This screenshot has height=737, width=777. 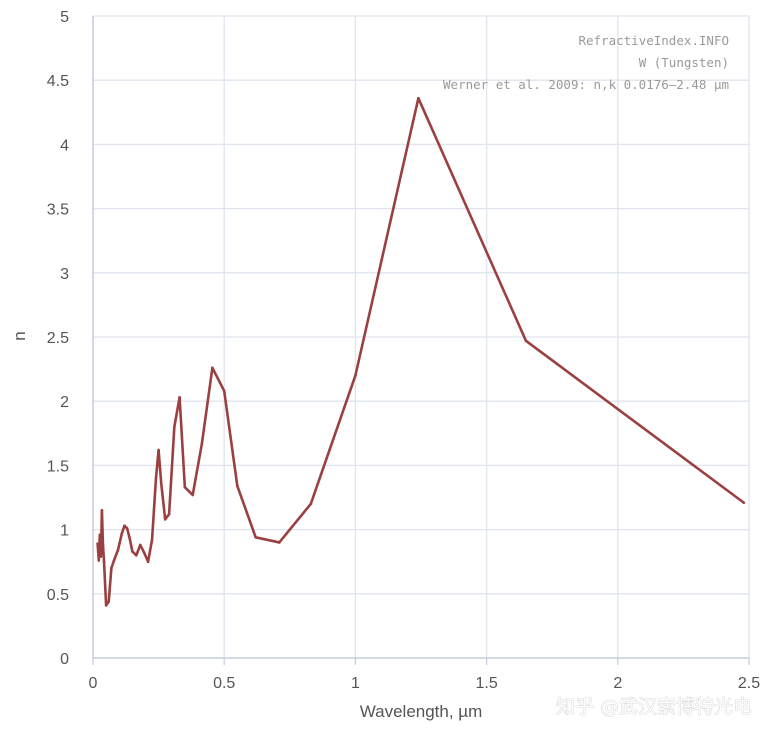 I want to click on annotation-site: RefractiveIndex.INFO, so click(x=653, y=40).